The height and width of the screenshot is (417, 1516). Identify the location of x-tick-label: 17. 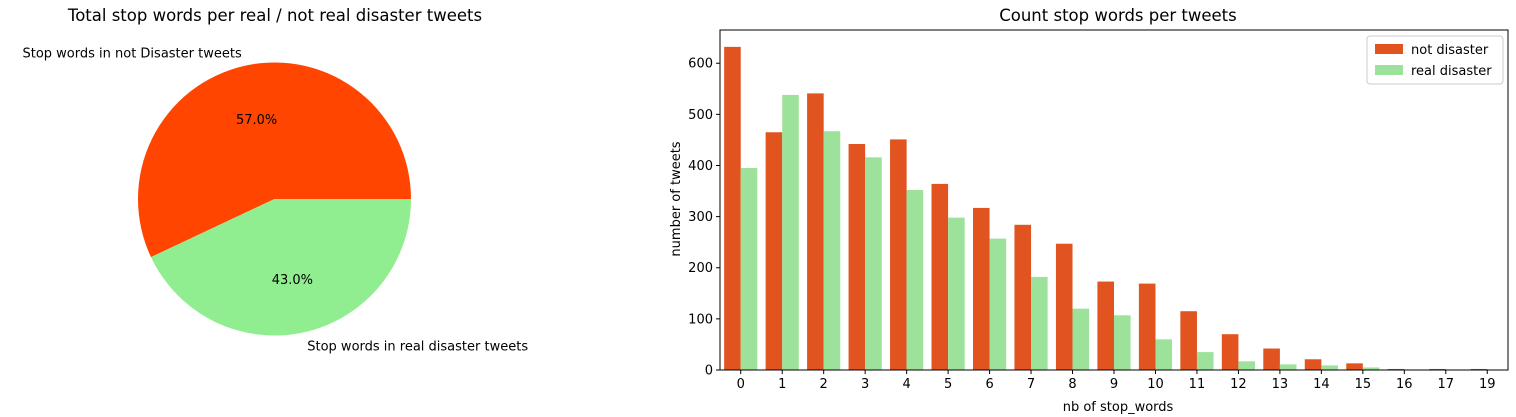
(1446, 384).